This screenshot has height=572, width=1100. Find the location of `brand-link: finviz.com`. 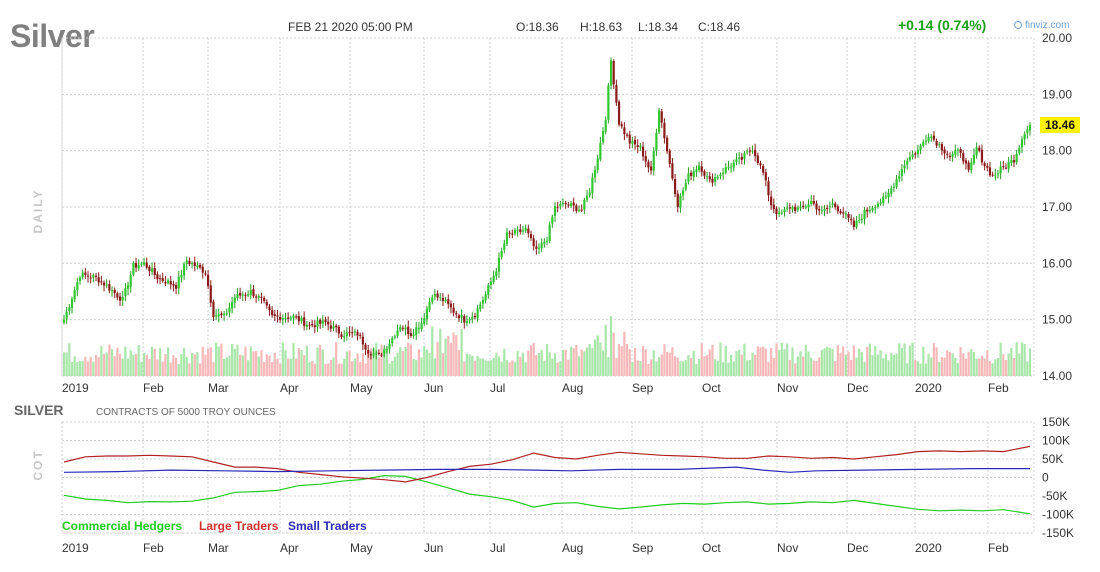

brand-link: finviz.com is located at coordinates (1041, 25).